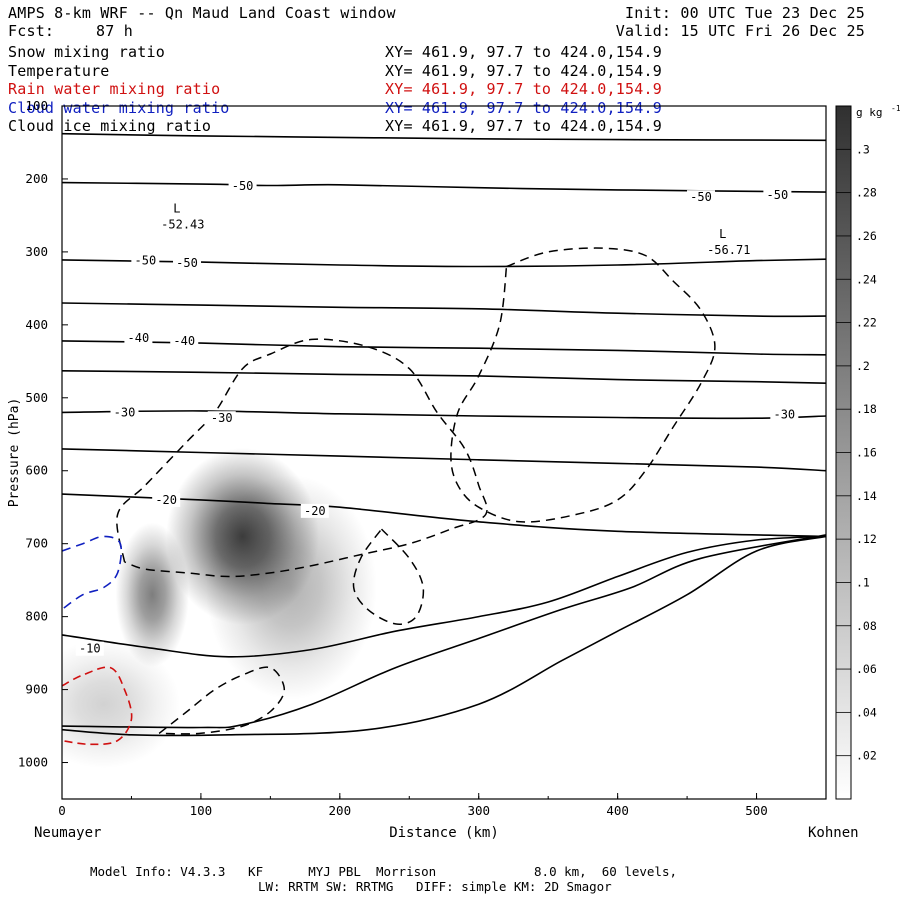 This screenshot has width=900, height=900. I want to click on low-center-value: -56.71, so click(728, 250).